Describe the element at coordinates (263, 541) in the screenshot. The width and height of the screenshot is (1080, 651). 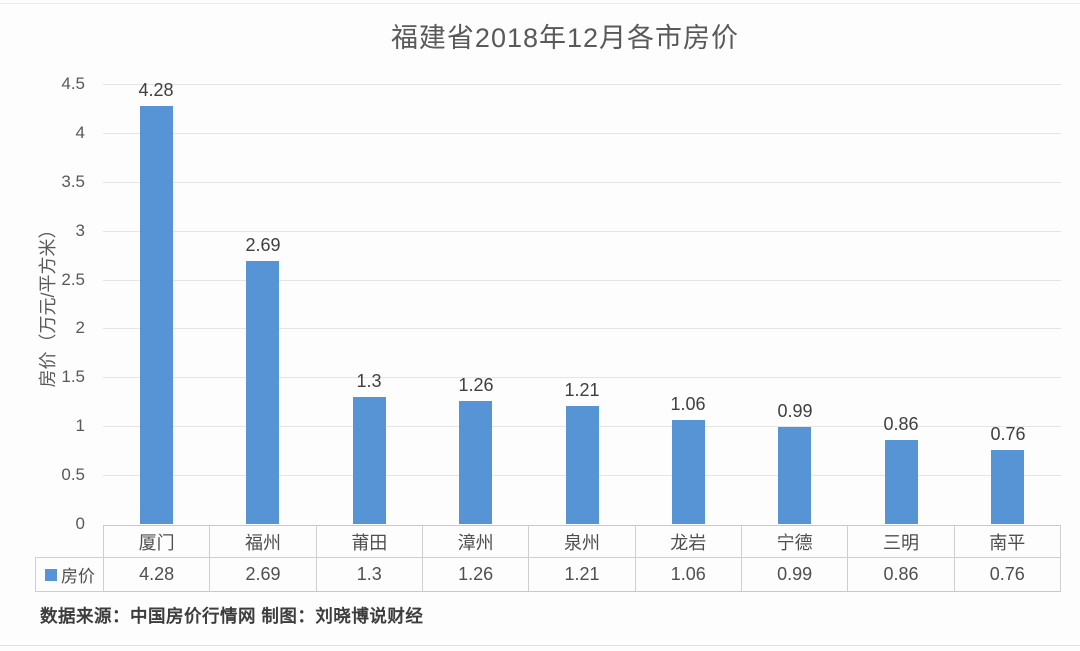
I see `category-label: 福州` at that location.